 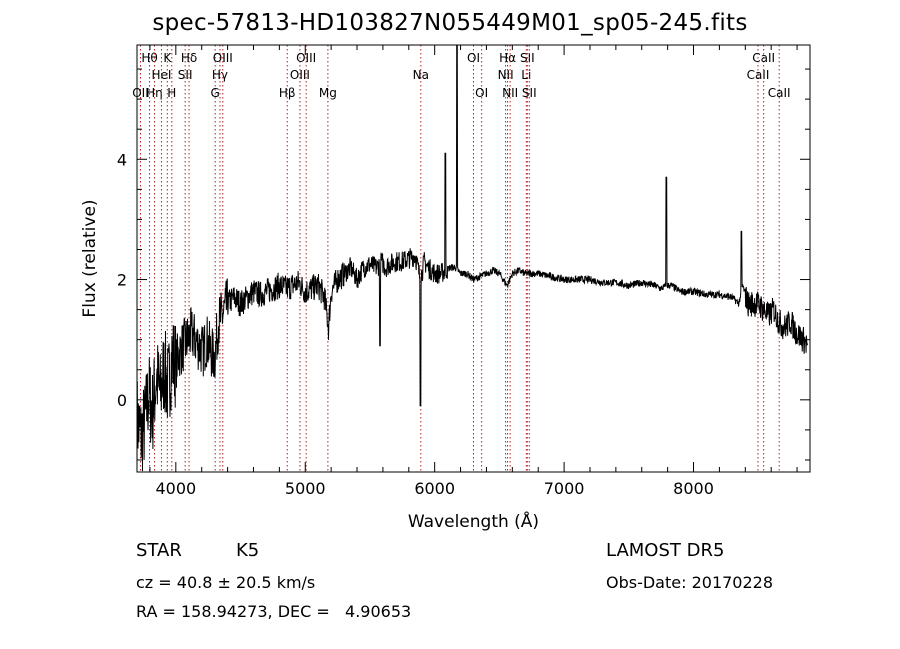 What do you see at coordinates (690, 582) in the screenshot?
I see `obs-date-text: Obs-Date: 20170228` at bounding box center [690, 582].